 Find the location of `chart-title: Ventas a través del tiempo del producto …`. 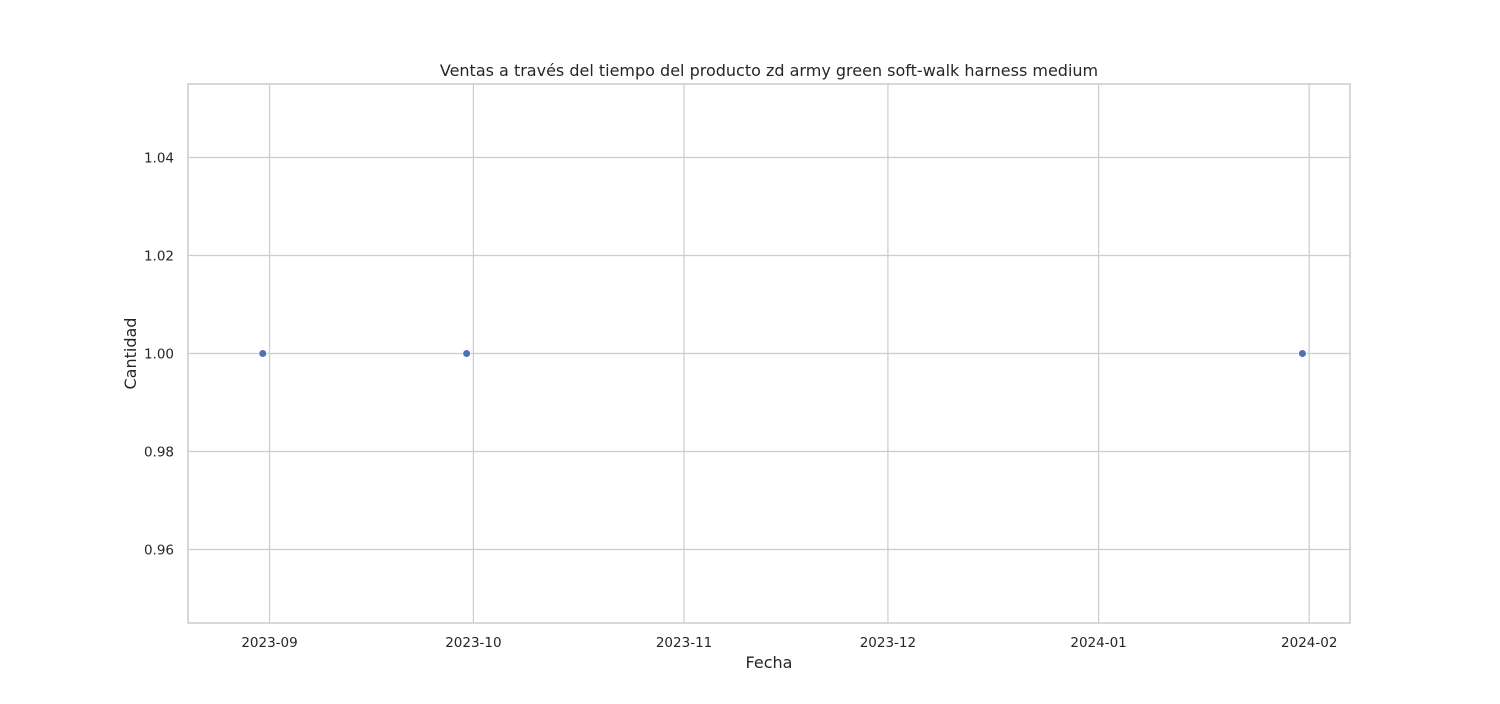

chart-title: Ventas a través del tiempo del producto … is located at coordinates (769, 70).